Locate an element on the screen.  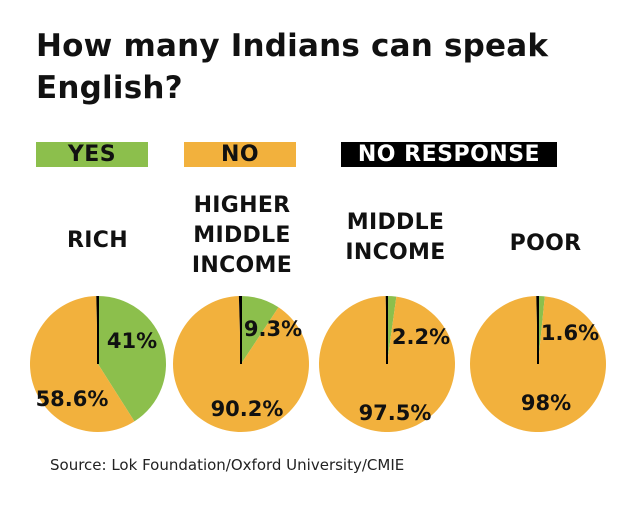
data-label-no: 98% is located at coordinates (546, 403).